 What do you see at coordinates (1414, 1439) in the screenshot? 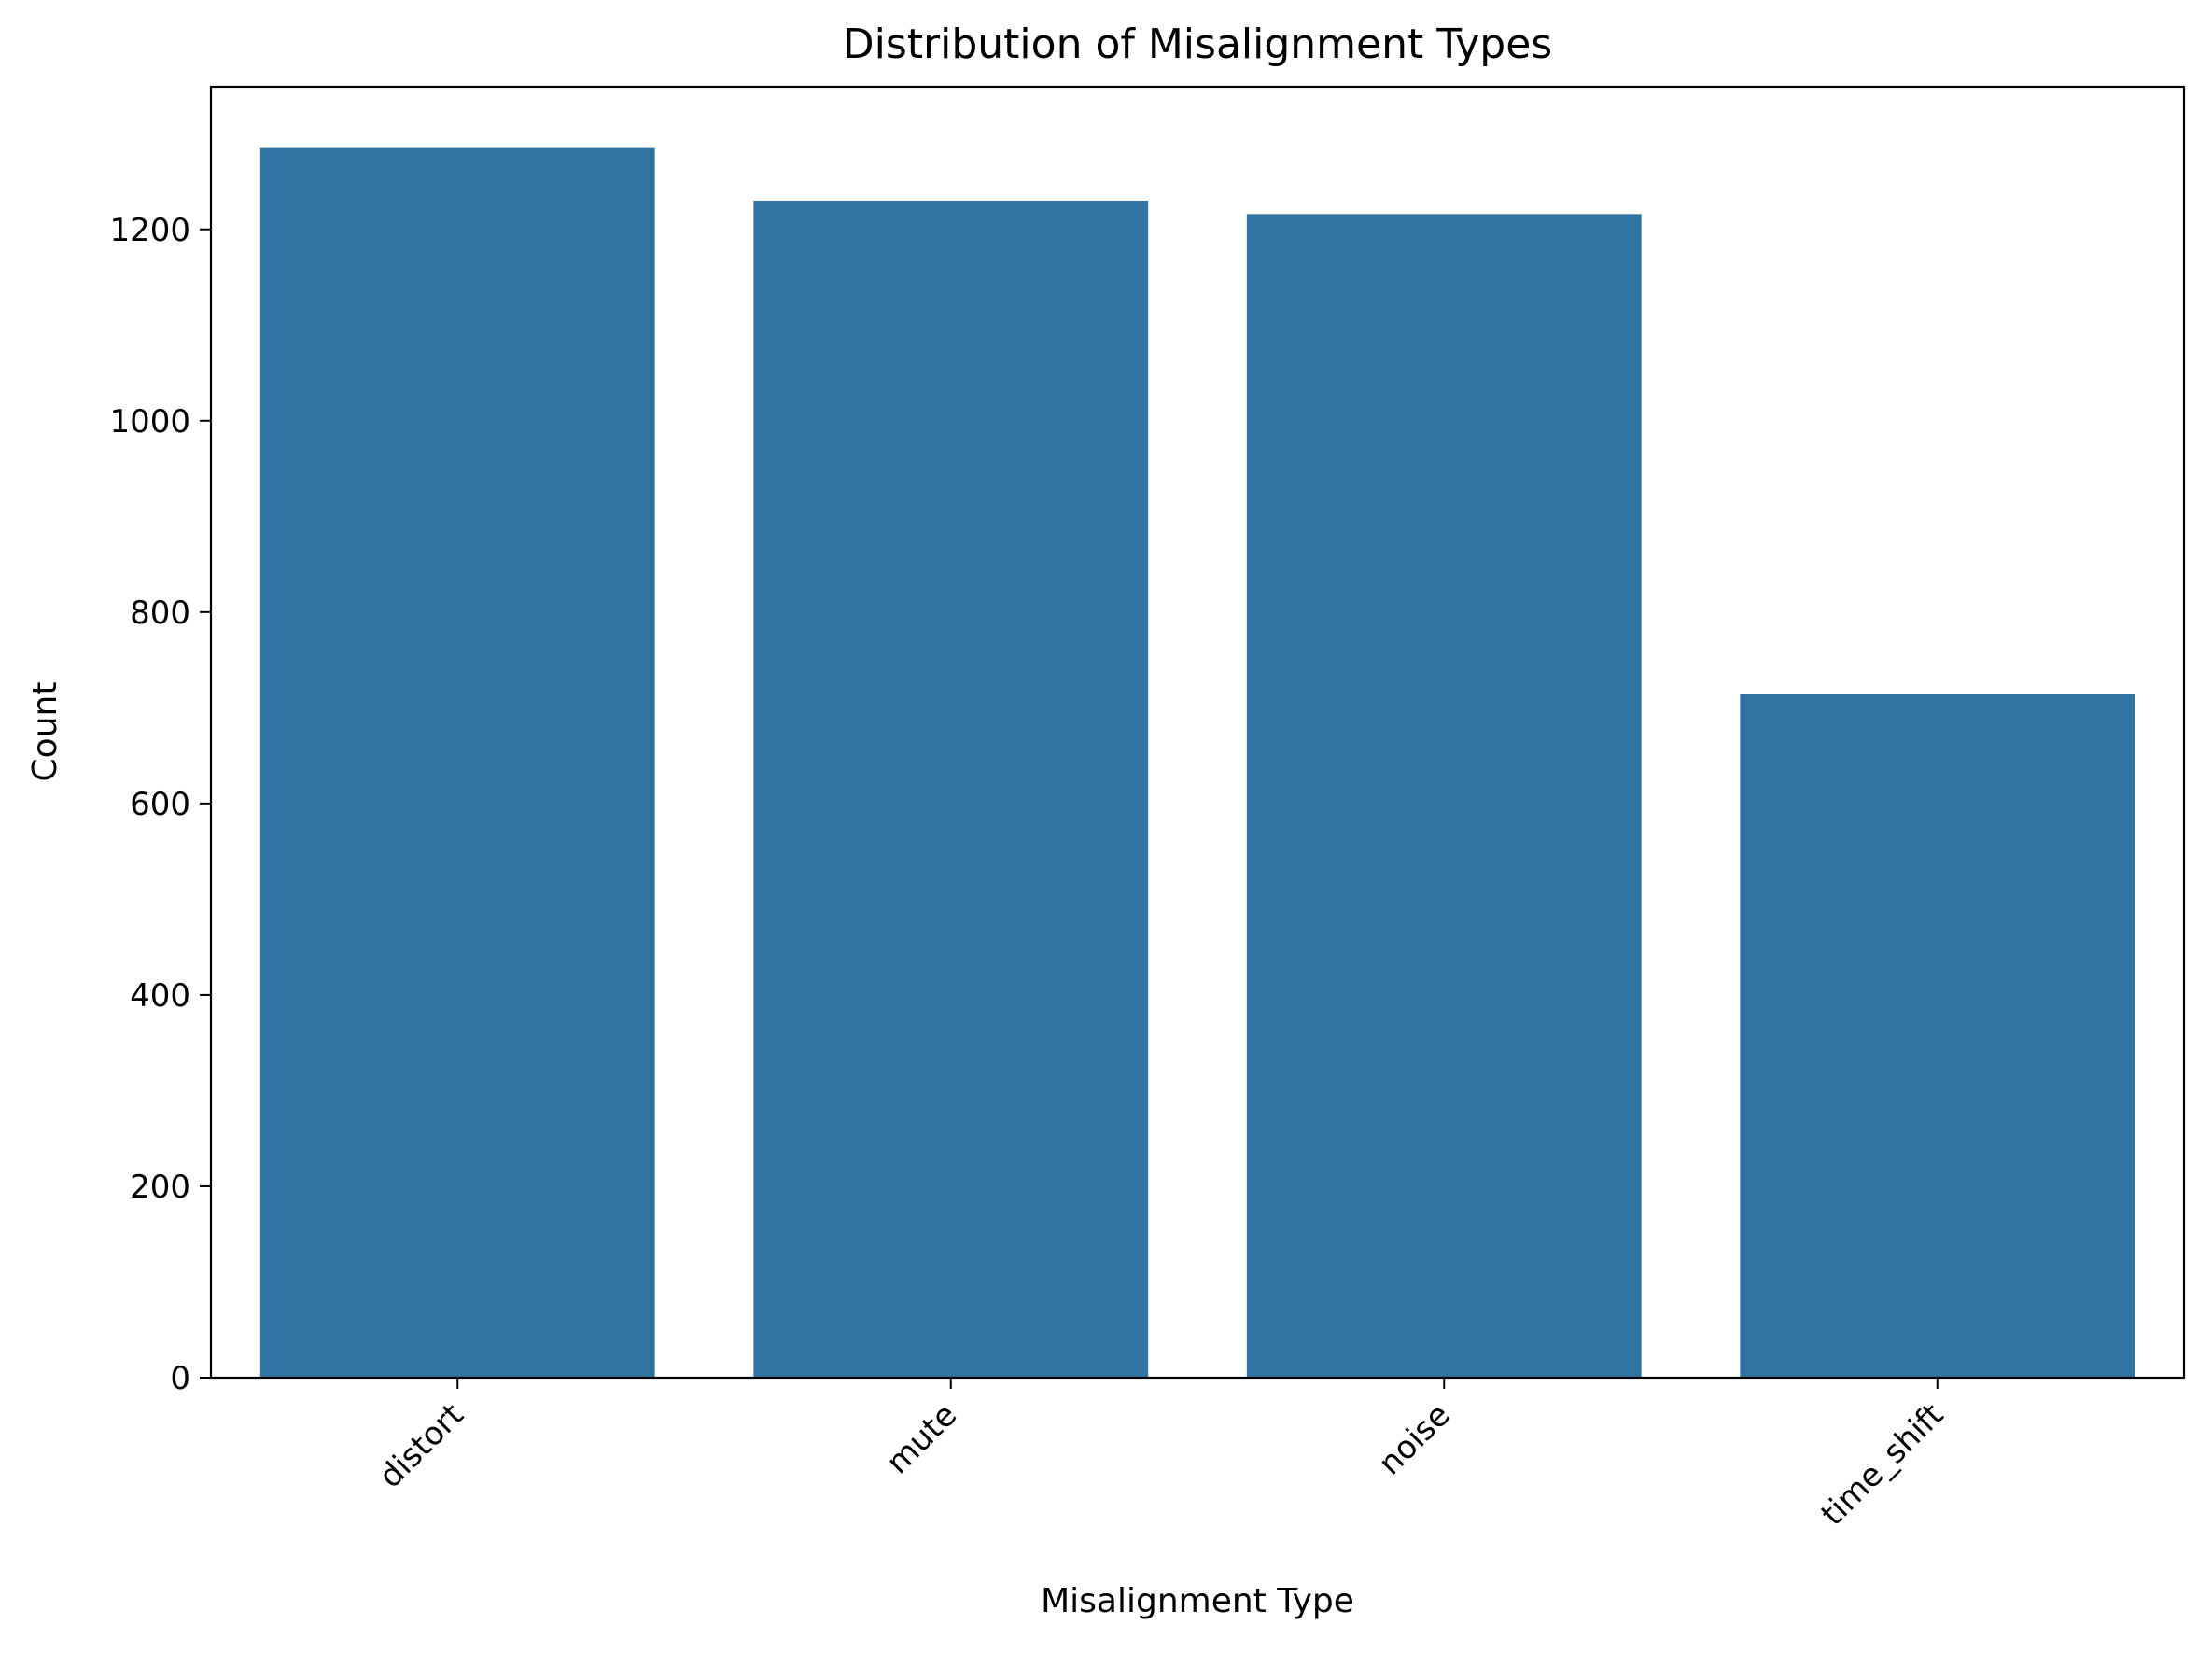
I see `x-tick-label-noise: noise` at bounding box center [1414, 1439].